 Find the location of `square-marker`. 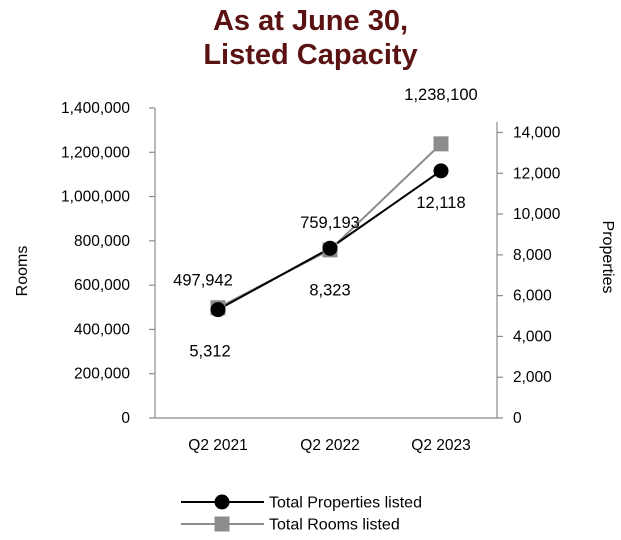

square-marker is located at coordinates (441, 144).